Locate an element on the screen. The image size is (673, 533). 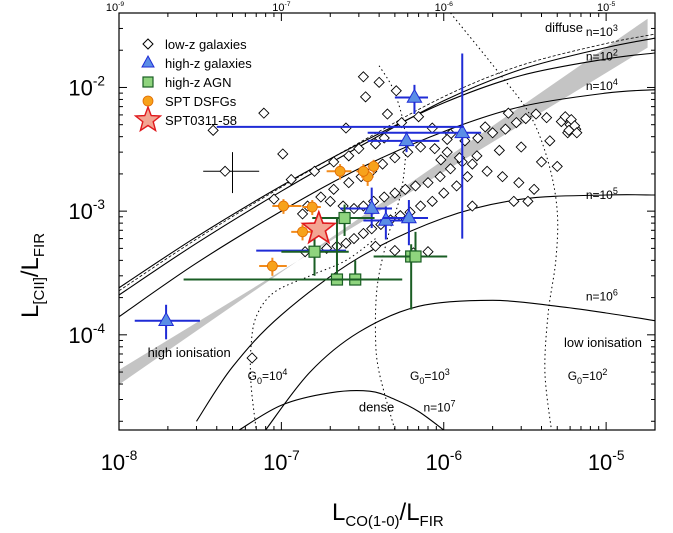
g0-label: G0=104 is located at coordinates (268, 376).